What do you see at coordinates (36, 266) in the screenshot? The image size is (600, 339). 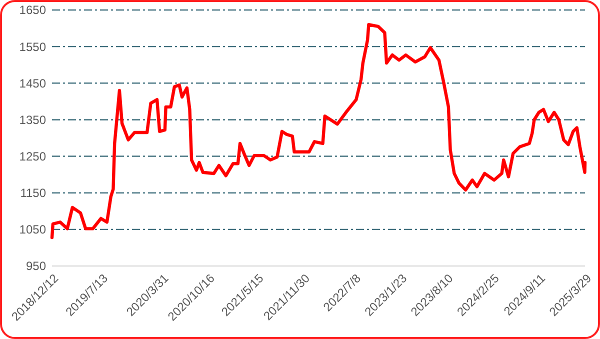 I see `y-tick-label: 950` at bounding box center [36, 266].